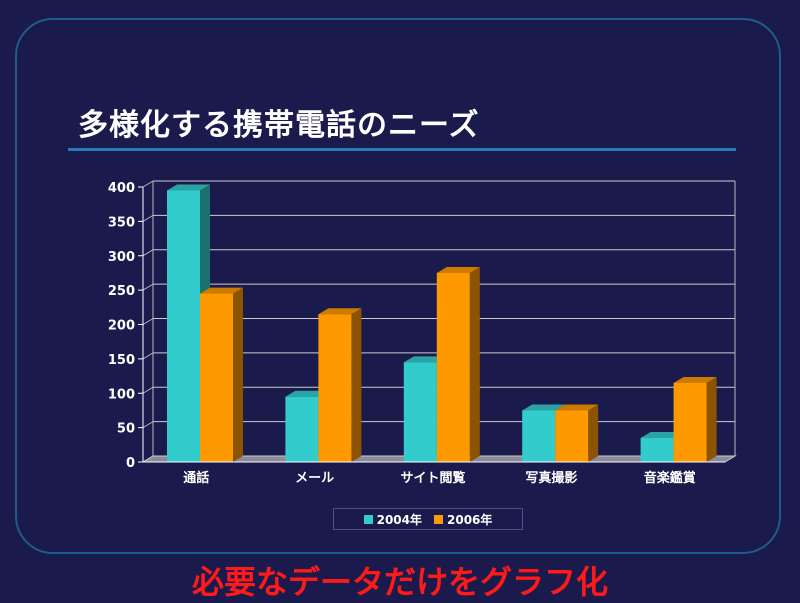  What do you see at coordinates (474, 364) in the screenshot?
I see `bar-2006-2-side` at bounding box center [474, 364].